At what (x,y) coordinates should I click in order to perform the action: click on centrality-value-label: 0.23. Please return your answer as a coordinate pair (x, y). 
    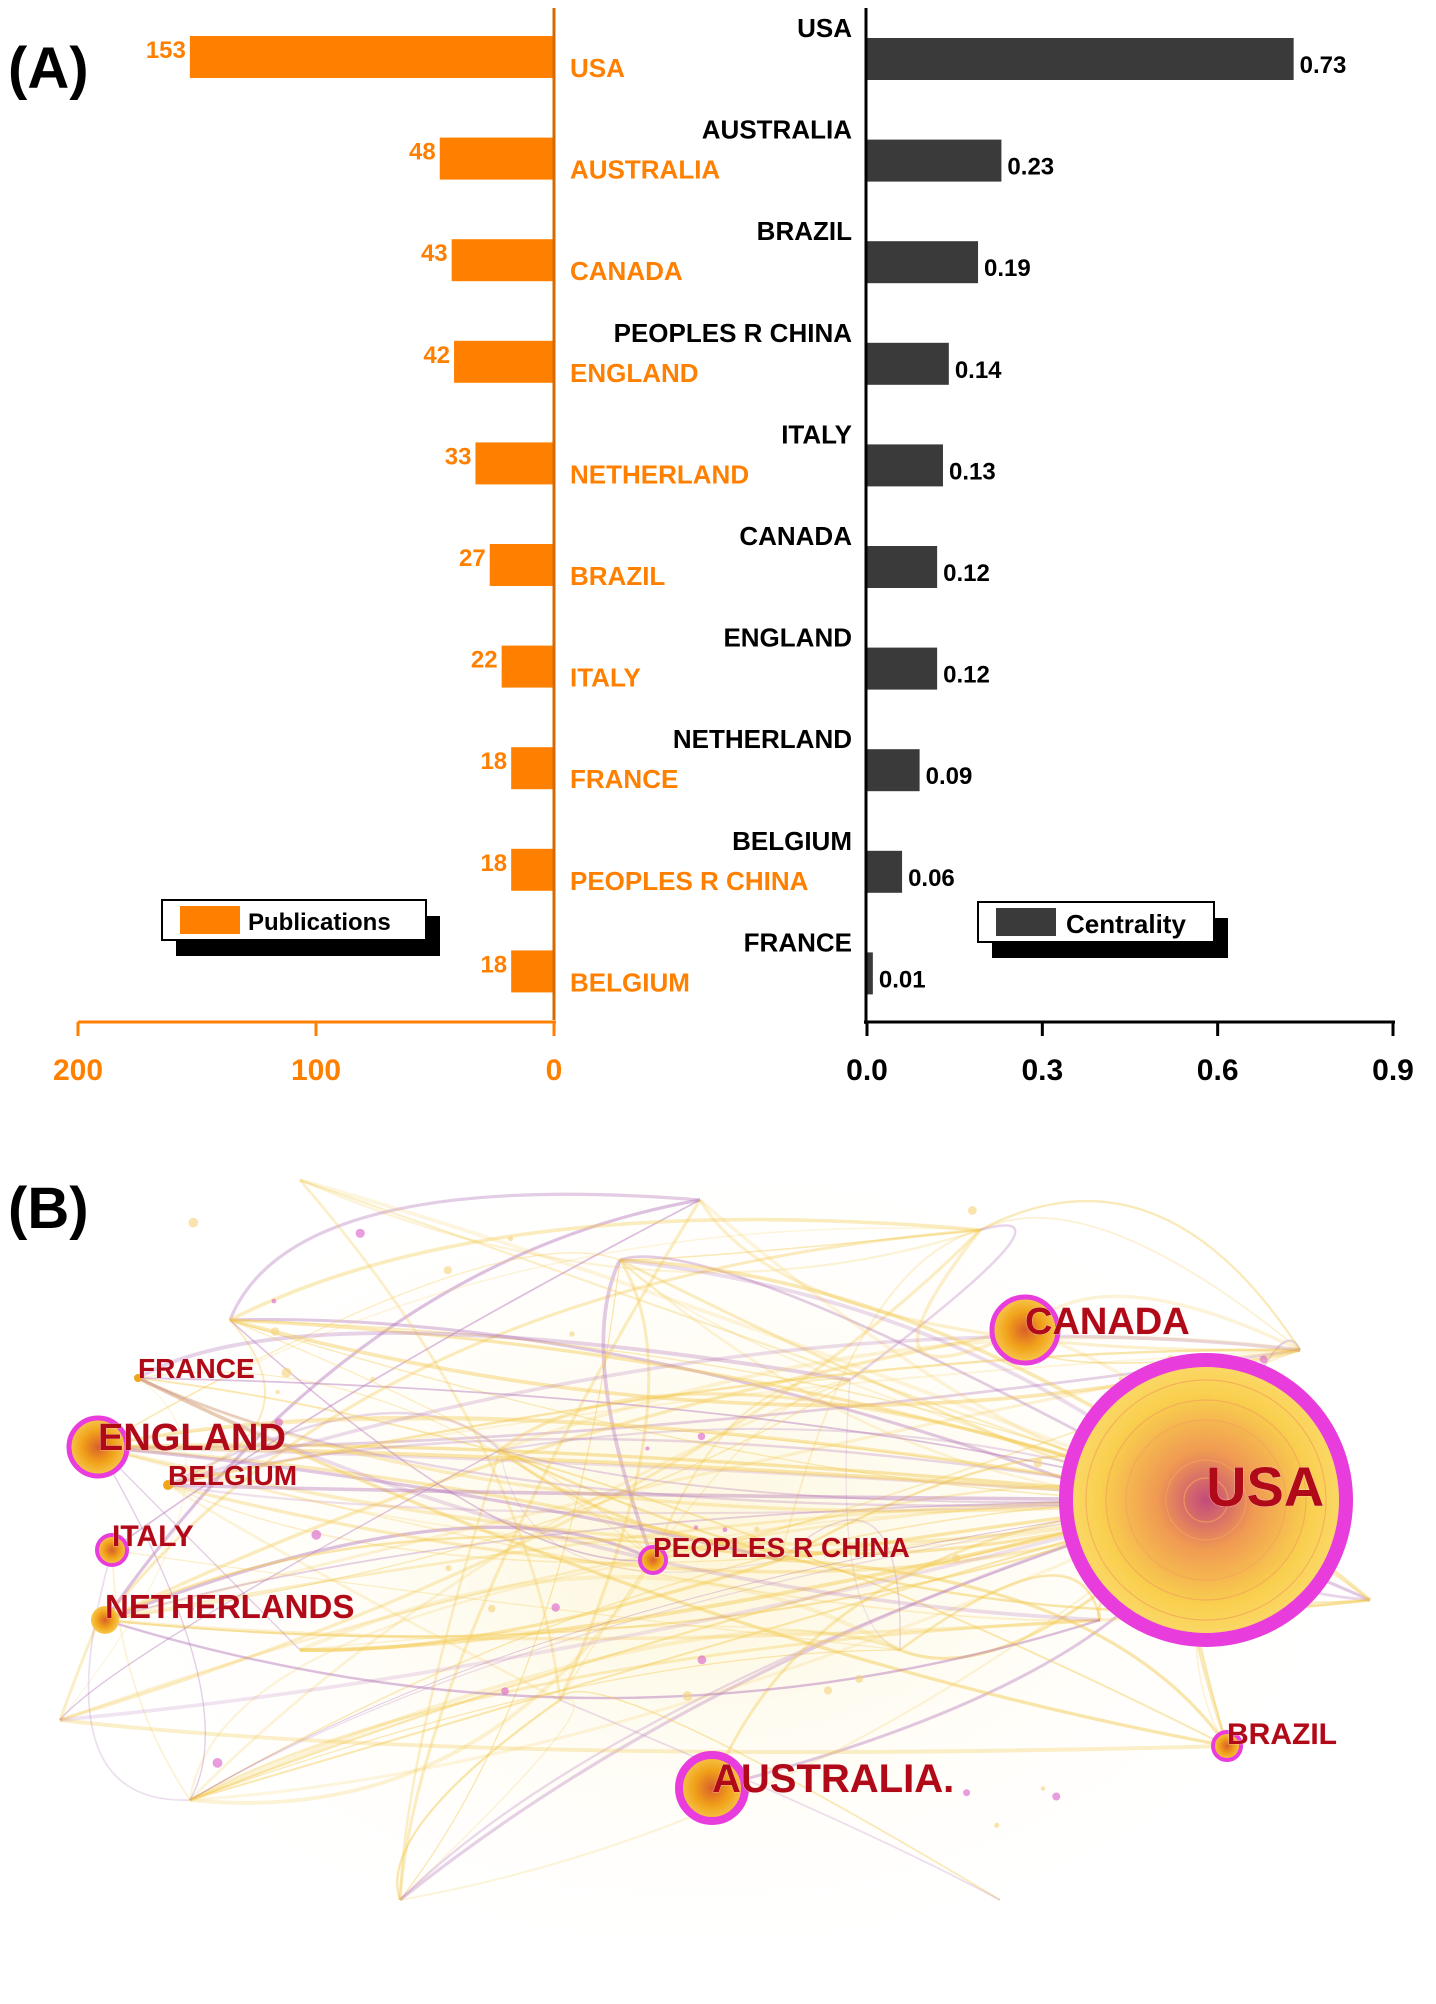
    Looking at the image, I should click on (1030, 167).